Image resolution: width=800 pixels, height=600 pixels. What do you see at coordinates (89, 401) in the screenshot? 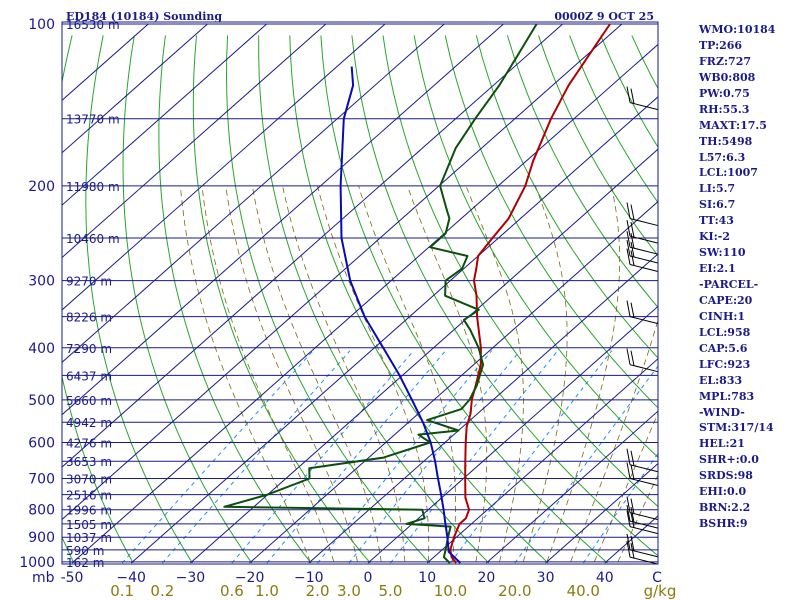
I see `height-label: 5660 m` at bounding box center [89, 401].